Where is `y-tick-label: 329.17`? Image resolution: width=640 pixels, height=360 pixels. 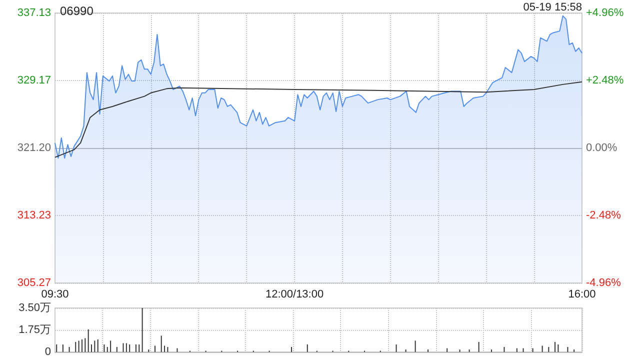 y-tick-label: 329.17 is located at coordinates (34, 80).